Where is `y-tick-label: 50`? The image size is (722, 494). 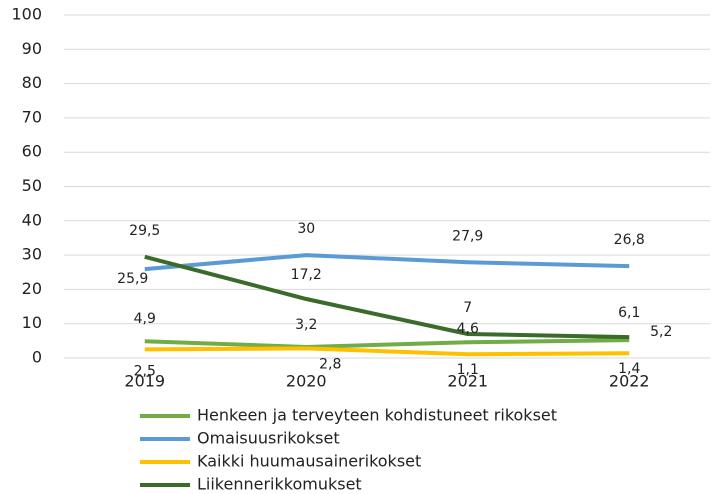
y-tick-label: 50 is located at coordinates (32, 185).